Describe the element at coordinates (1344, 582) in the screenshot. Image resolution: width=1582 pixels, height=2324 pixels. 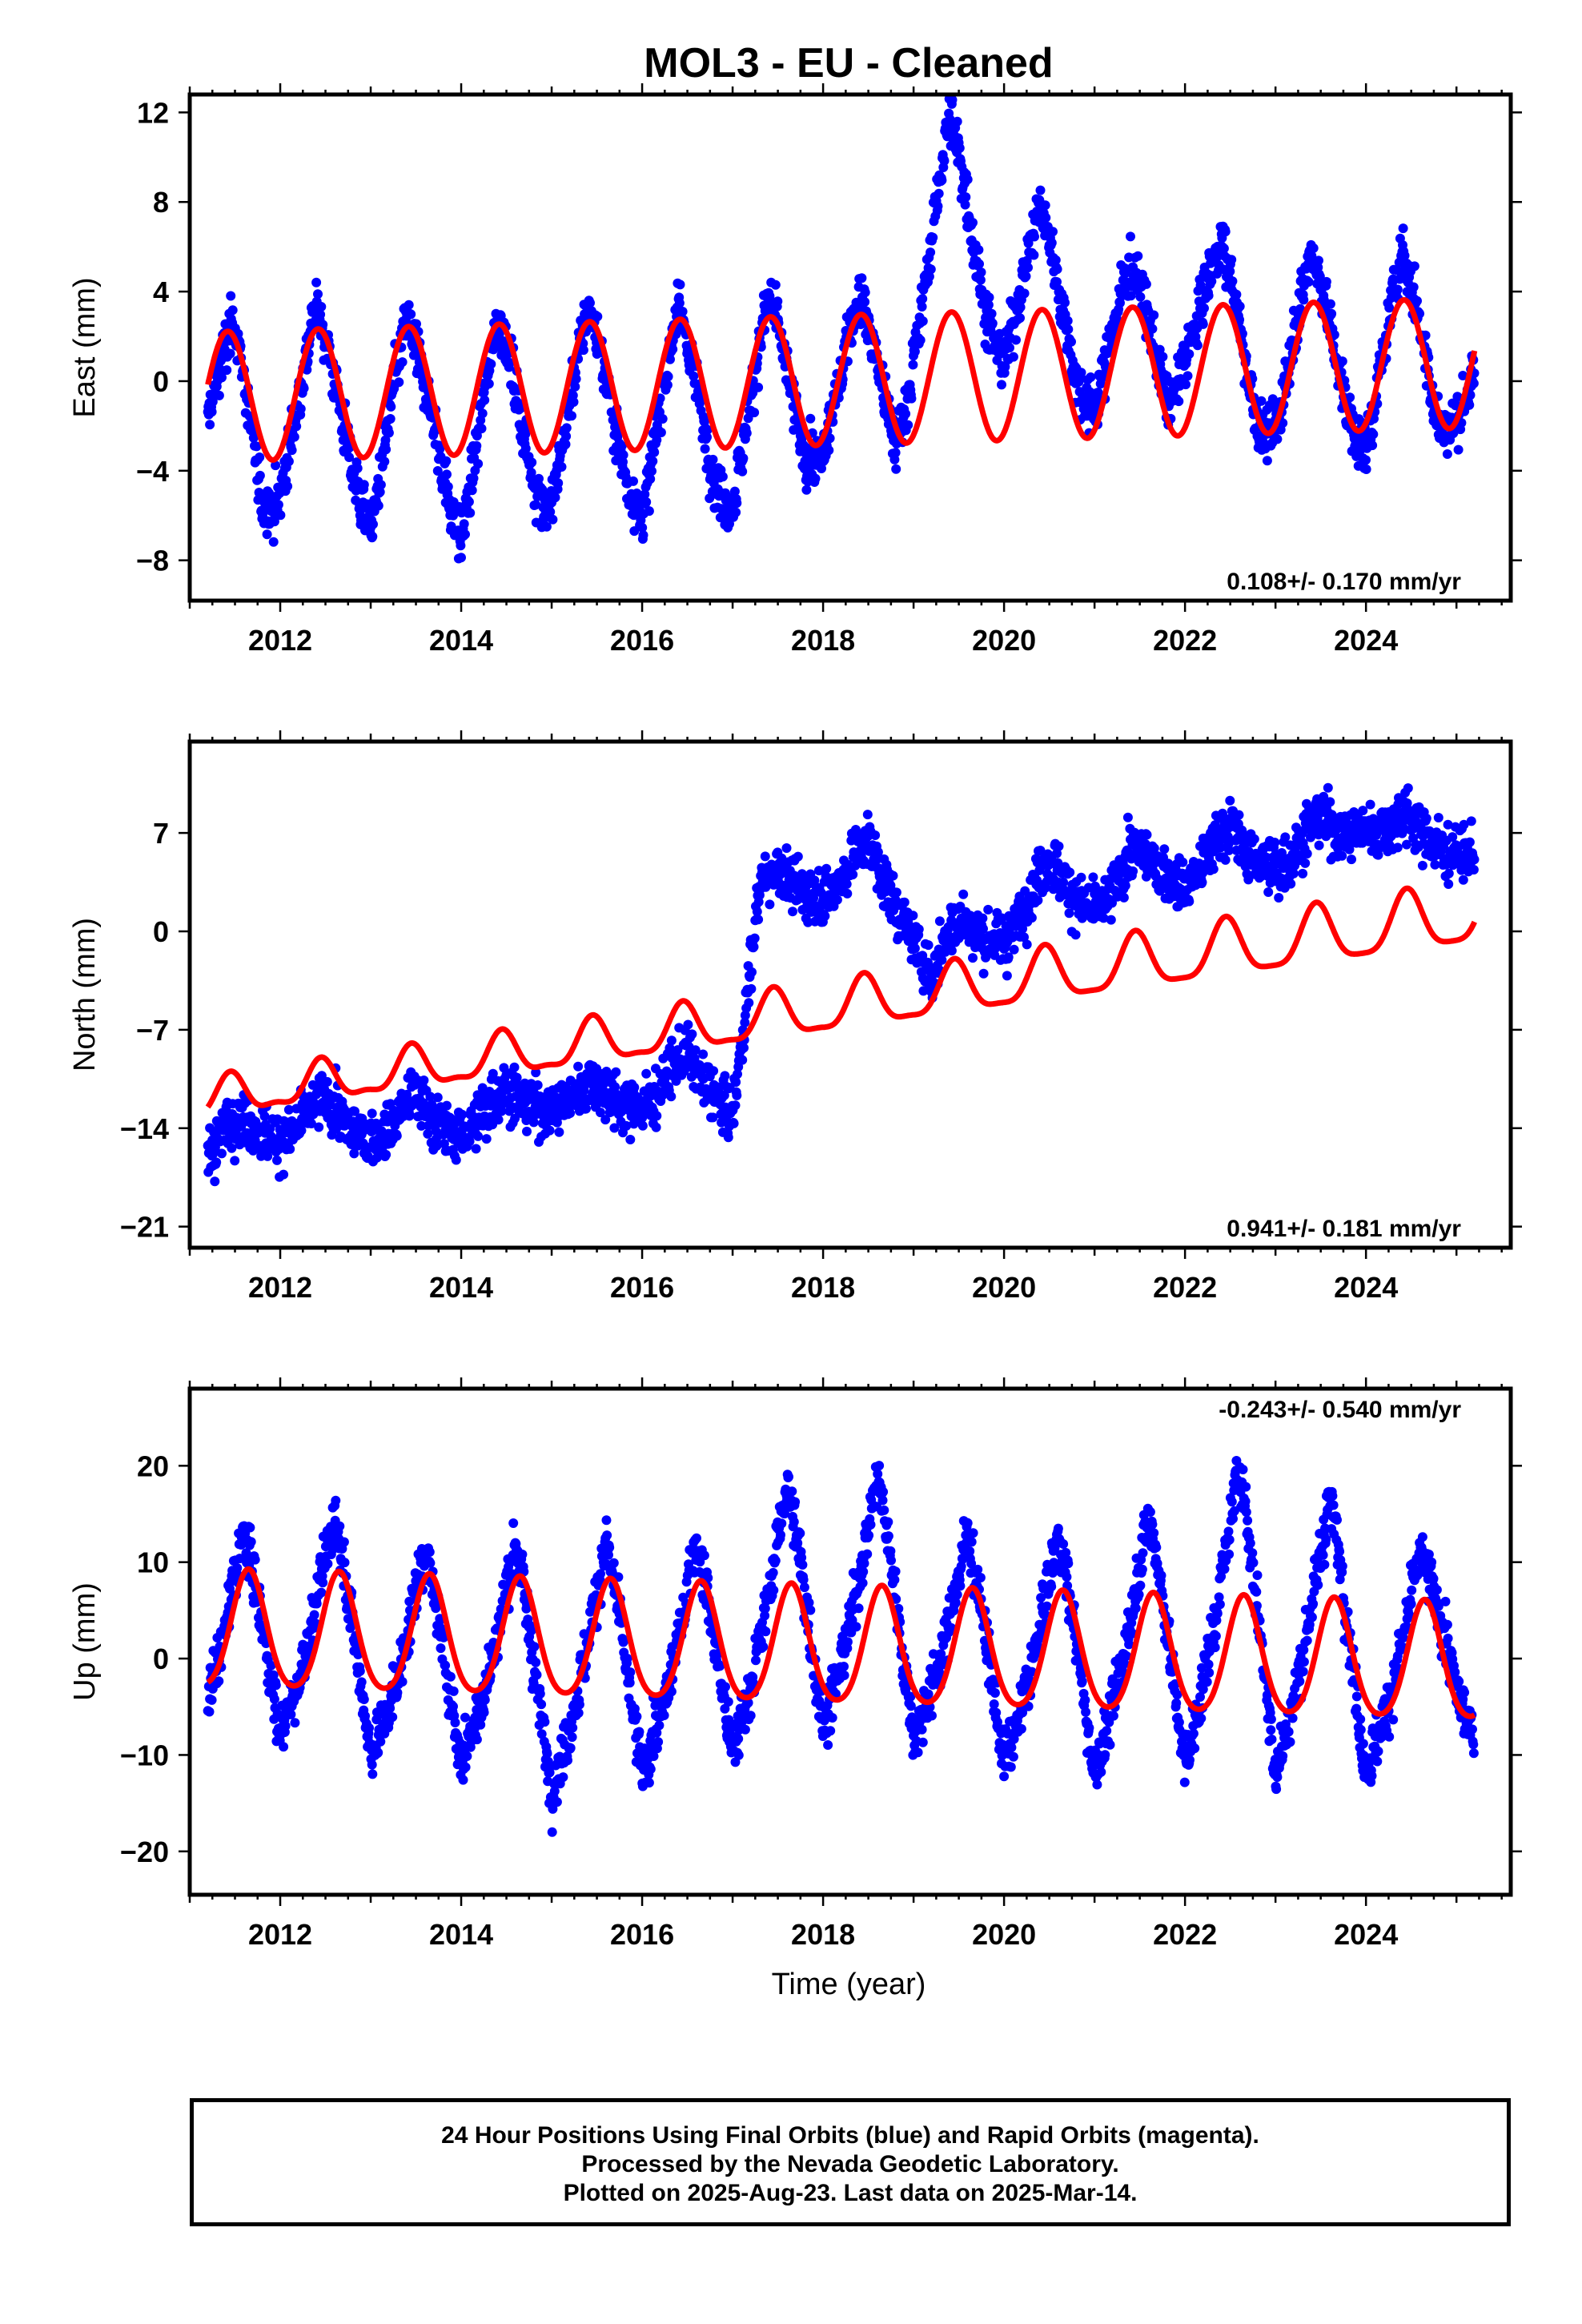
I see `rate-label: 0.108+/- 0.170 mm/yr` at that location.